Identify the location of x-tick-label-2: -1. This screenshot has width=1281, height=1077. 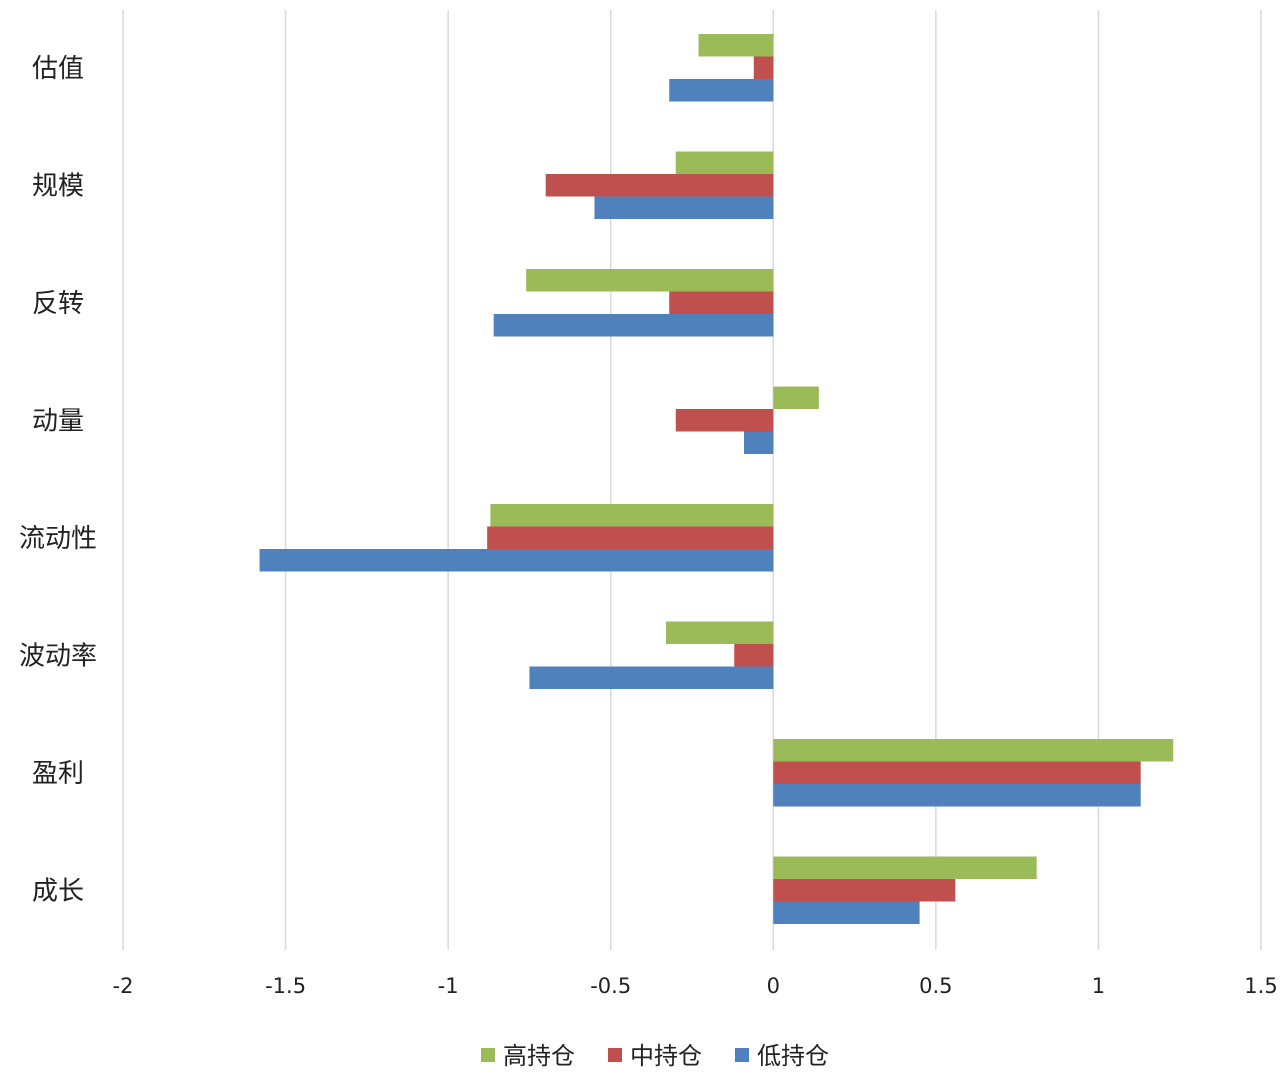
(448, 986).